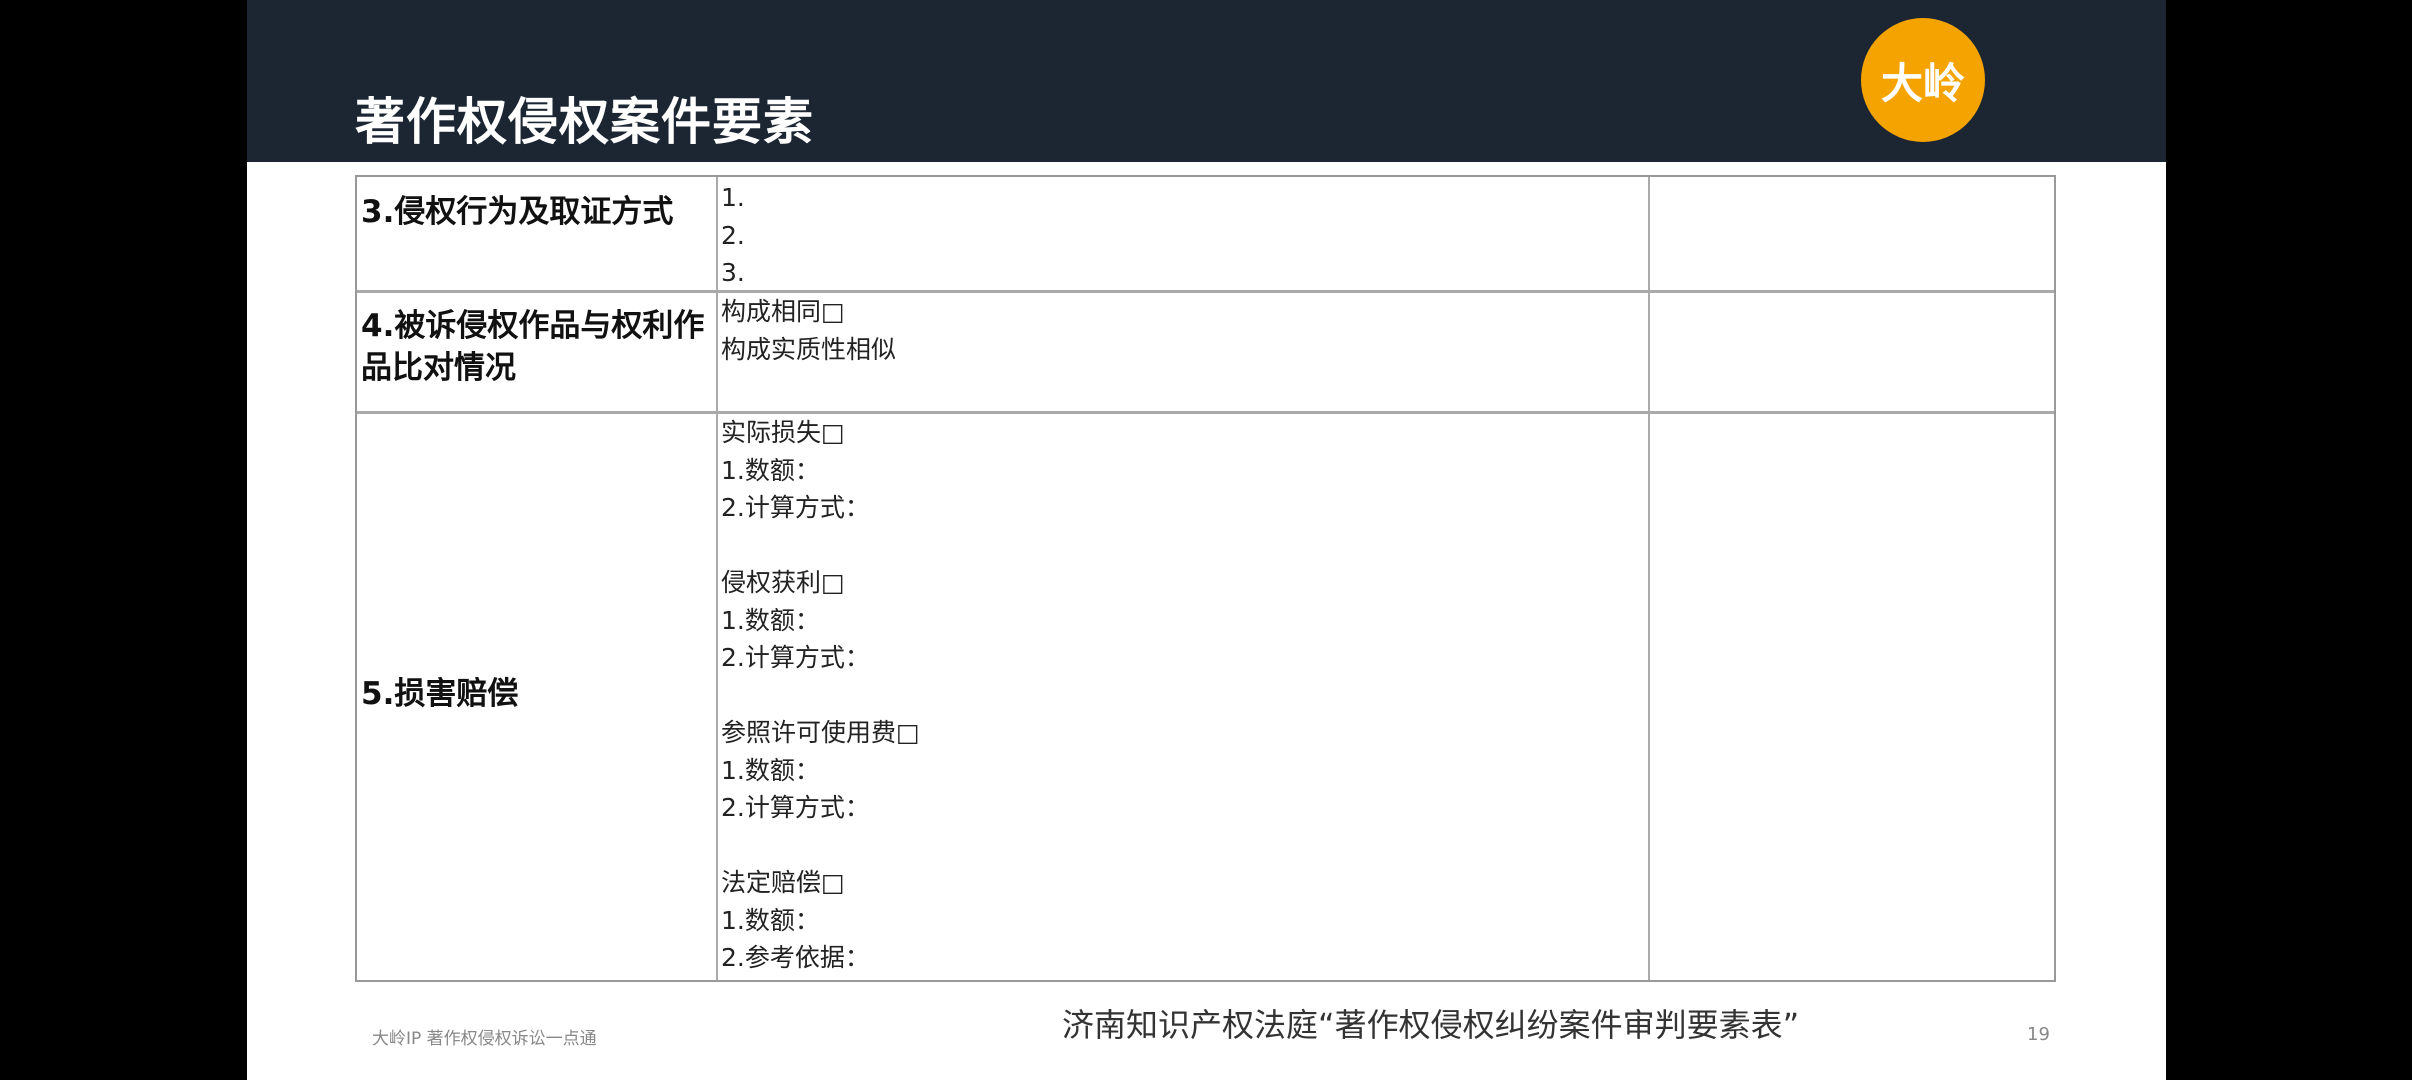  What do you see at coordinates (783, 311) in the screenshot?
I see `content-line: 构成相同□` at bounding box center [783, 311].